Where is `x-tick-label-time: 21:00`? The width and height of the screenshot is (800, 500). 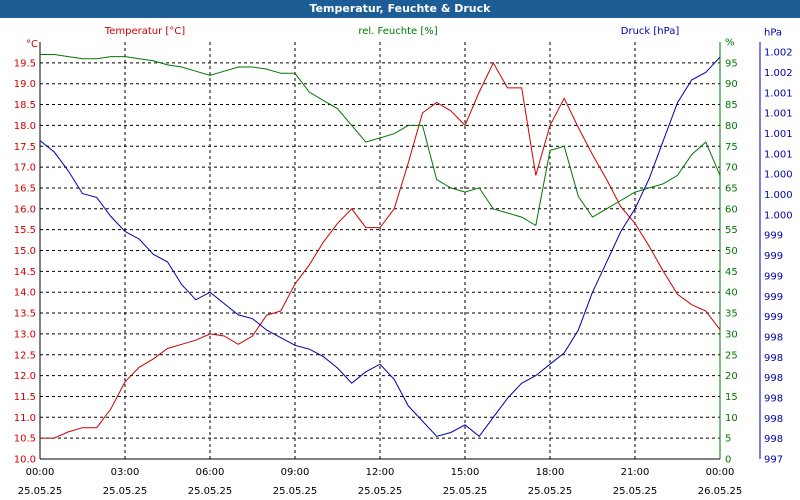
x-tick-label-time: 21:00 is located at coordinates (635, 472).